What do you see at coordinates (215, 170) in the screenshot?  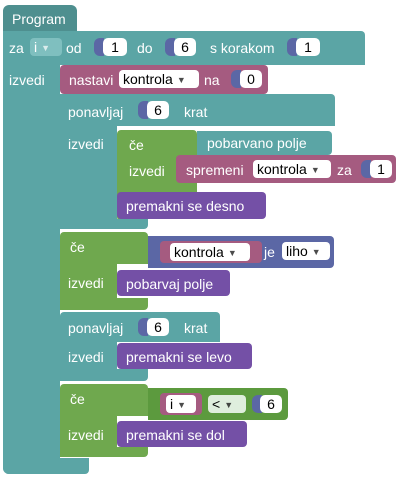 I see `change-label: spremeni` at bounding box center [215, 170].